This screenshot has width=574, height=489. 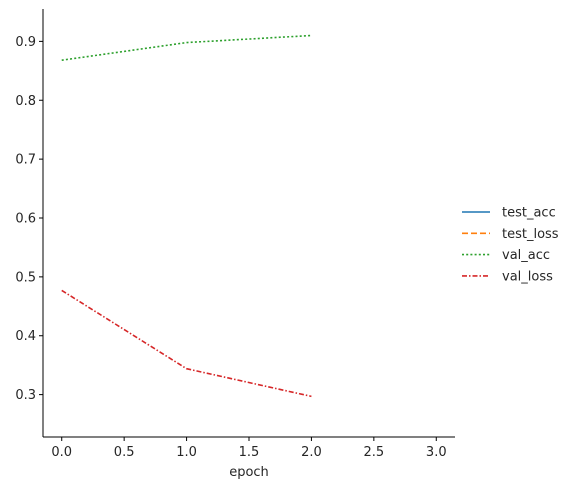 What do you see at coordinates (249, 452) in the screenshot?
I see `x-tick-label: 1.5` at bounding box center [249, 452].